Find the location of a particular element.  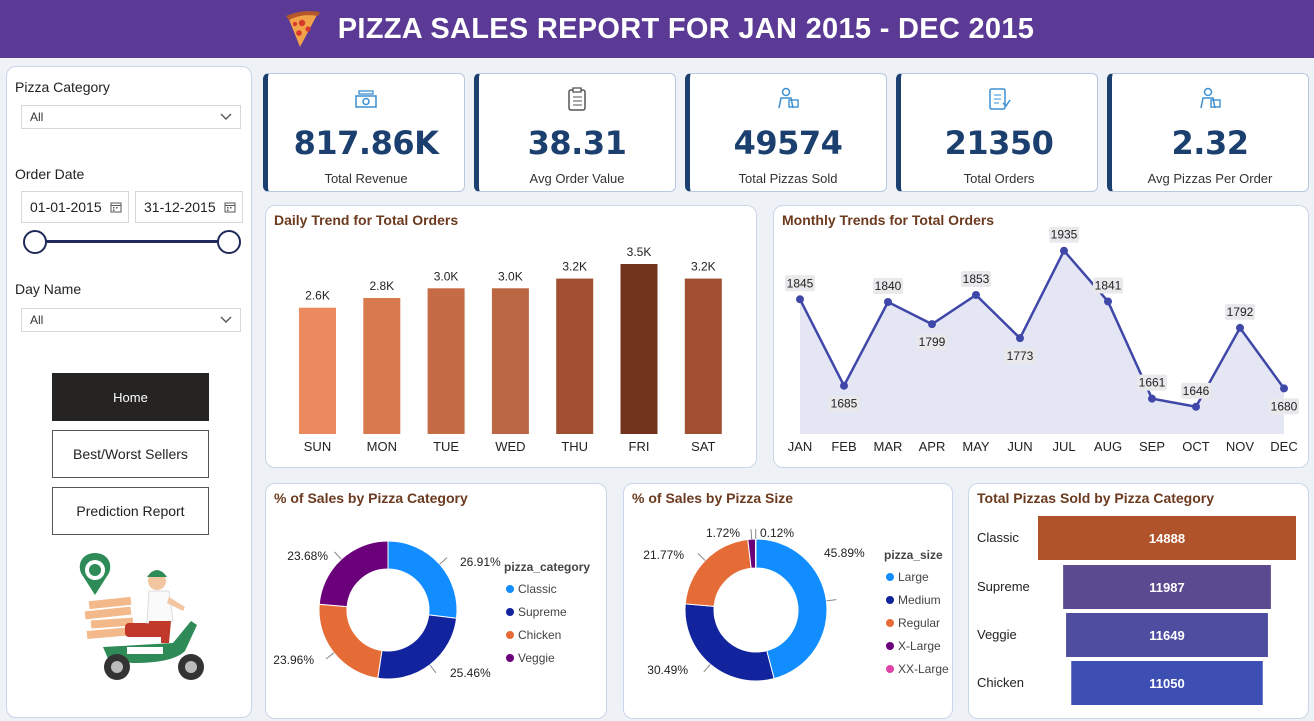

end-date-input: 31-12-2015 is located at coordinates (189, 207).